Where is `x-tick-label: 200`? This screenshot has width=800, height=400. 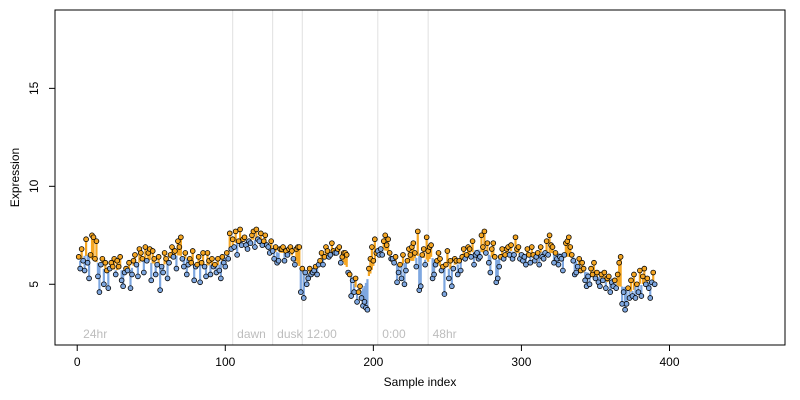
x-tick-label: 200 is located at coordinates (373, 362).